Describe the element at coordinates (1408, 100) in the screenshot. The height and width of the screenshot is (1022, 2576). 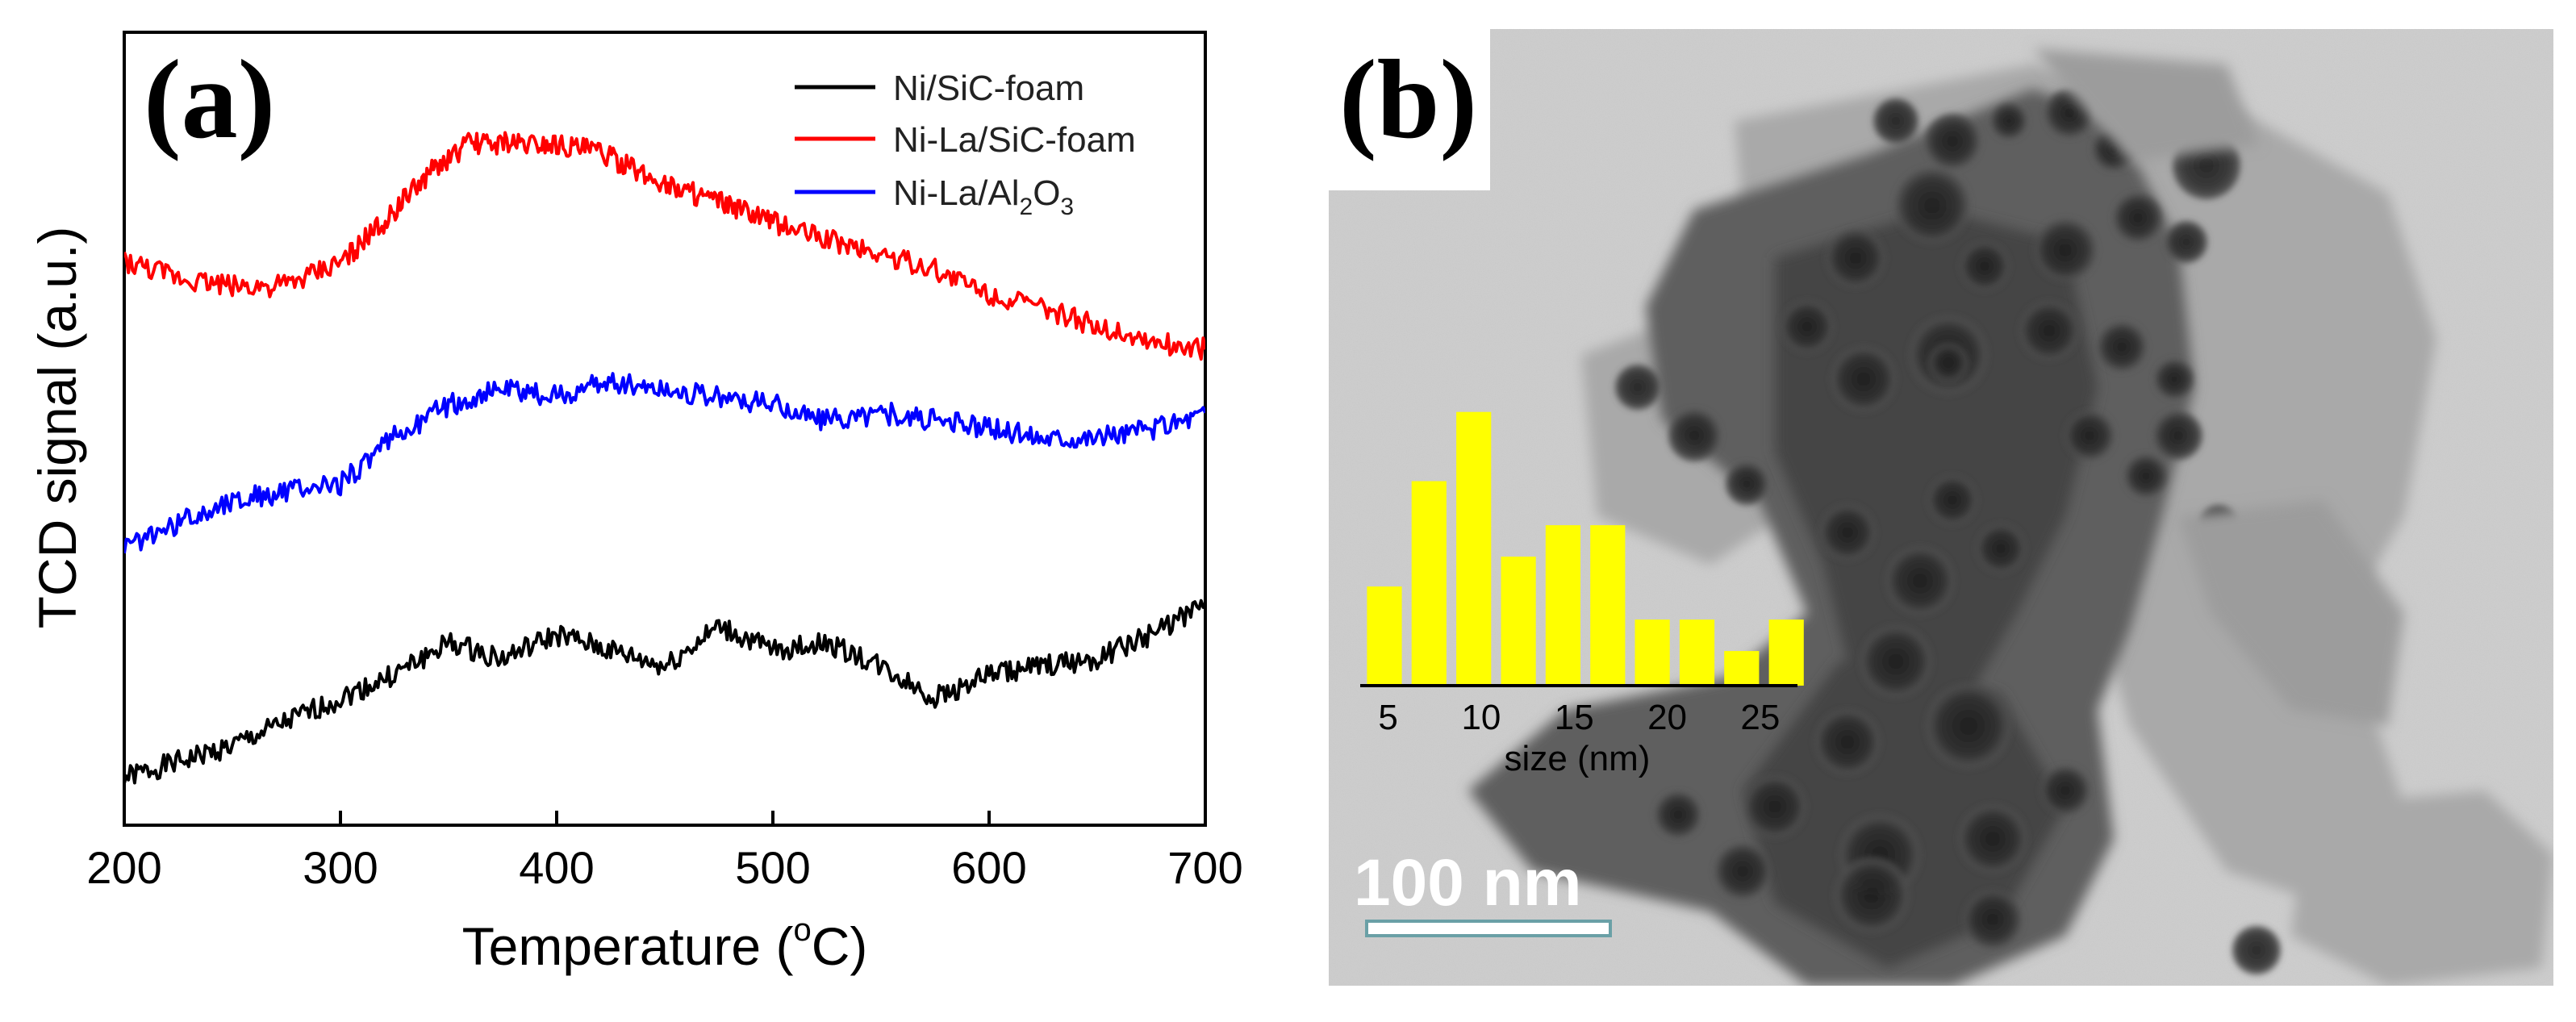
I see `panel-b-label: (b)` at that location.